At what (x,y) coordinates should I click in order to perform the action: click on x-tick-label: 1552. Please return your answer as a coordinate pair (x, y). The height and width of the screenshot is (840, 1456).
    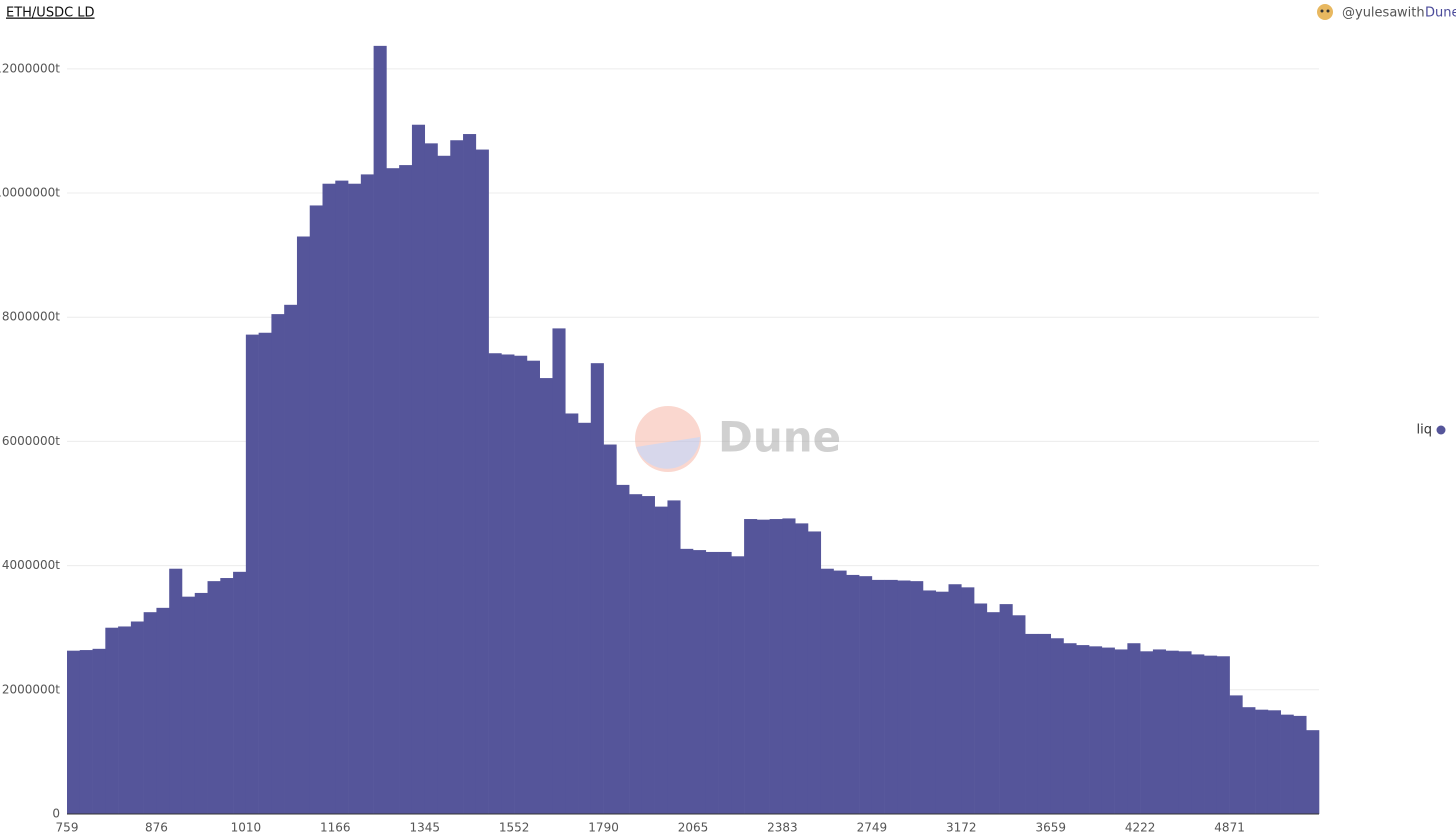
    Looking at the image, I should click on (514, 828).